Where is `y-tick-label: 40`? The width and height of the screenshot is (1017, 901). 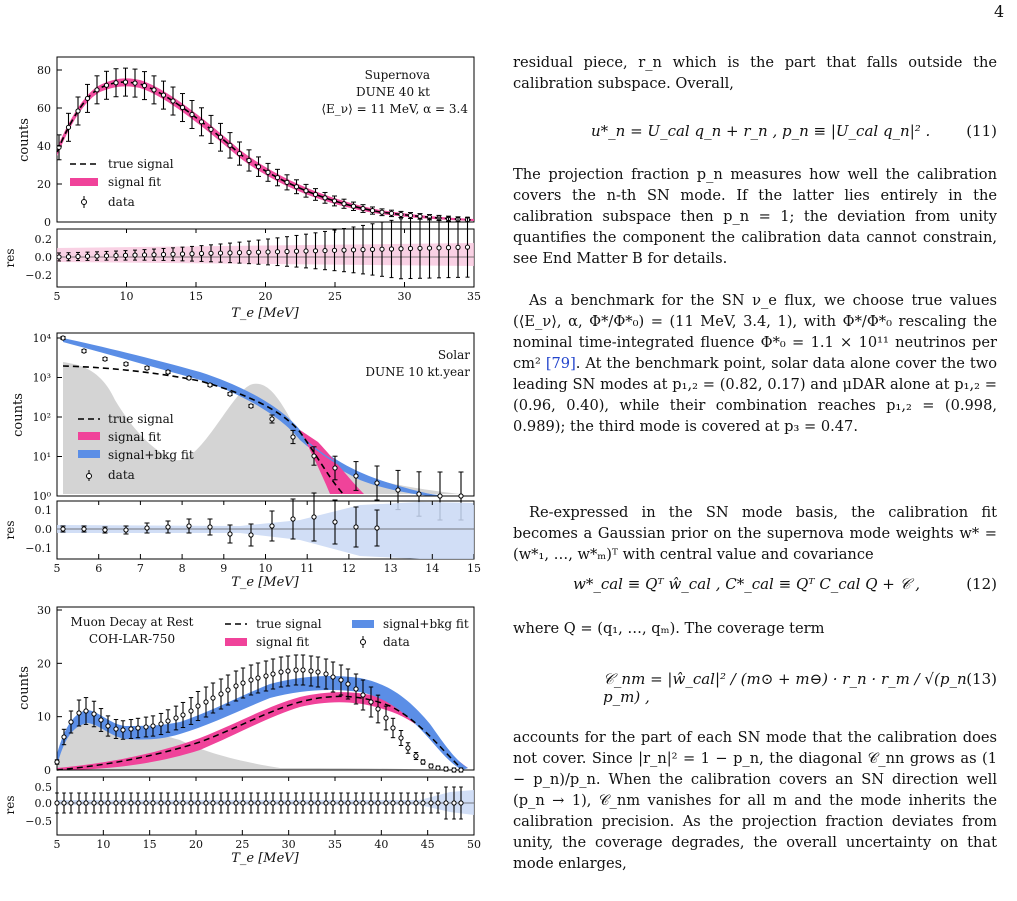 y-tick-label: 40 is located at coordinates (44, 146).